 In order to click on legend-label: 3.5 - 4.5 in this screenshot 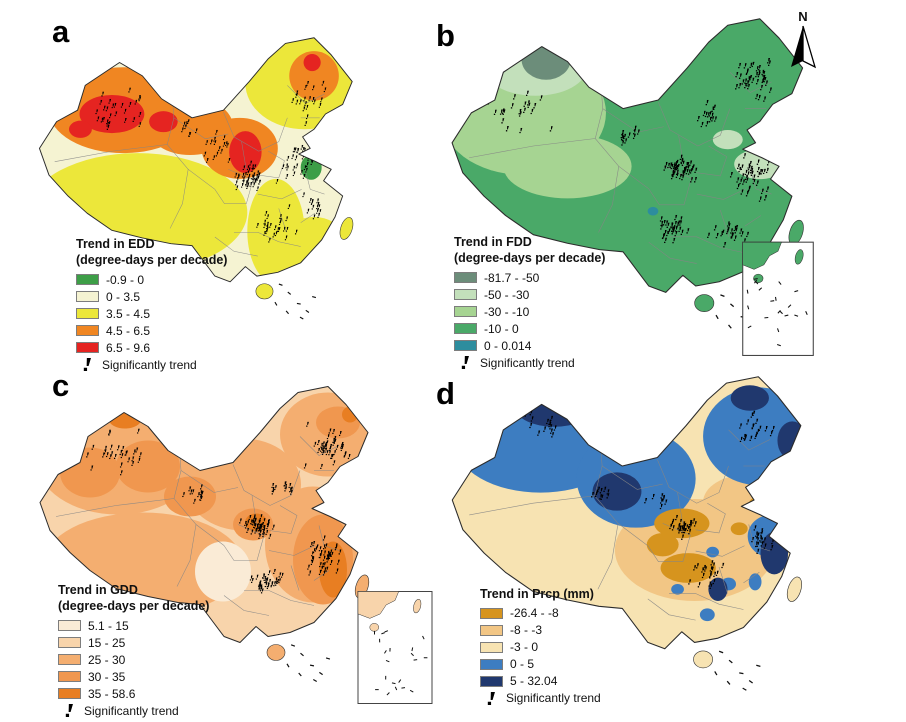, I will do `click(128, 313)`.